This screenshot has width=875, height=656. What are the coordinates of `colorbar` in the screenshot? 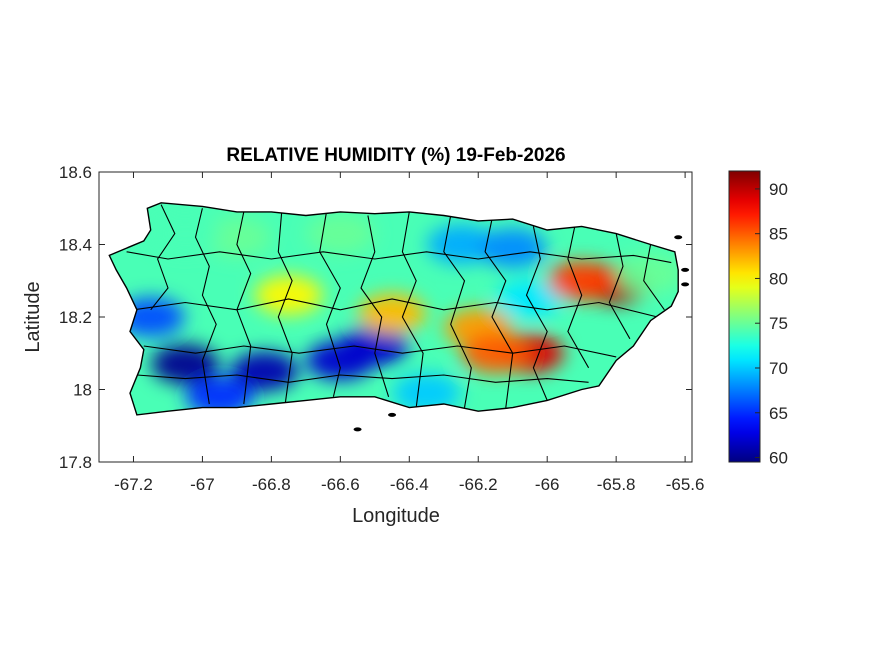 It's located at (744, 316).